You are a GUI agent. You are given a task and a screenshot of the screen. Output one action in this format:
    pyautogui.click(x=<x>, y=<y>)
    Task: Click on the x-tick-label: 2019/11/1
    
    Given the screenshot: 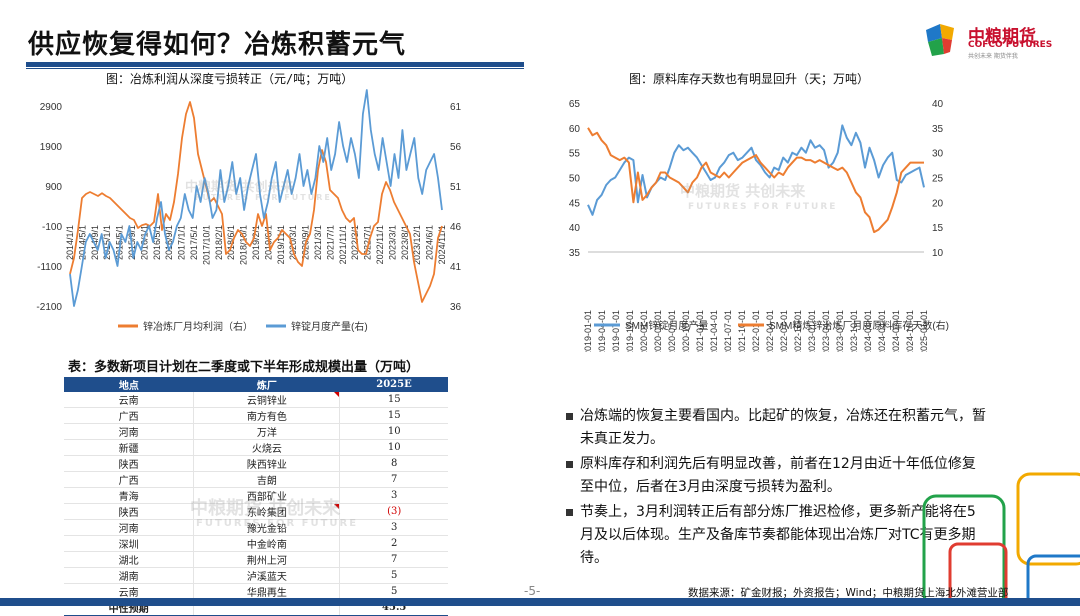 What is the action you would take?
    pyautogui.click(x=281, y=244)
    